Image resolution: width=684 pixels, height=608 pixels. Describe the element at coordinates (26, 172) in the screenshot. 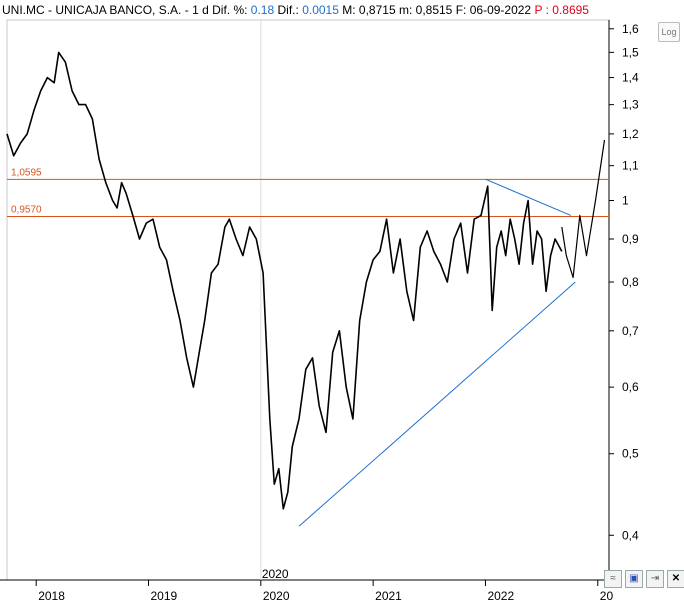

I see `level-label: 1,0595` at that location.